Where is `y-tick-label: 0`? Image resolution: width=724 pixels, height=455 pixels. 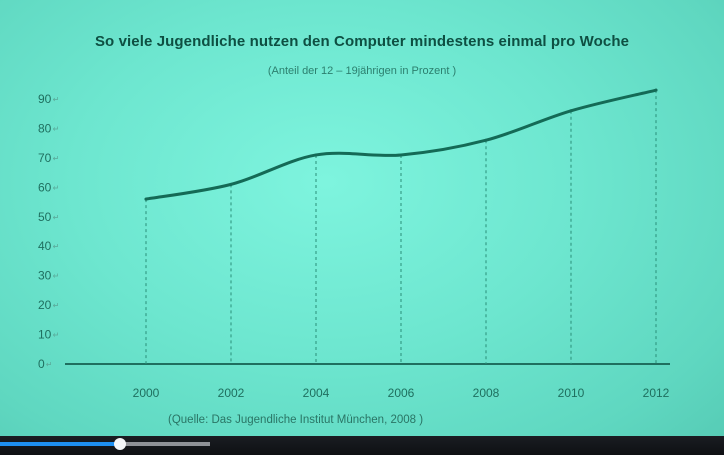 y-tick-label: 0 is located at coordinates (41, 364).